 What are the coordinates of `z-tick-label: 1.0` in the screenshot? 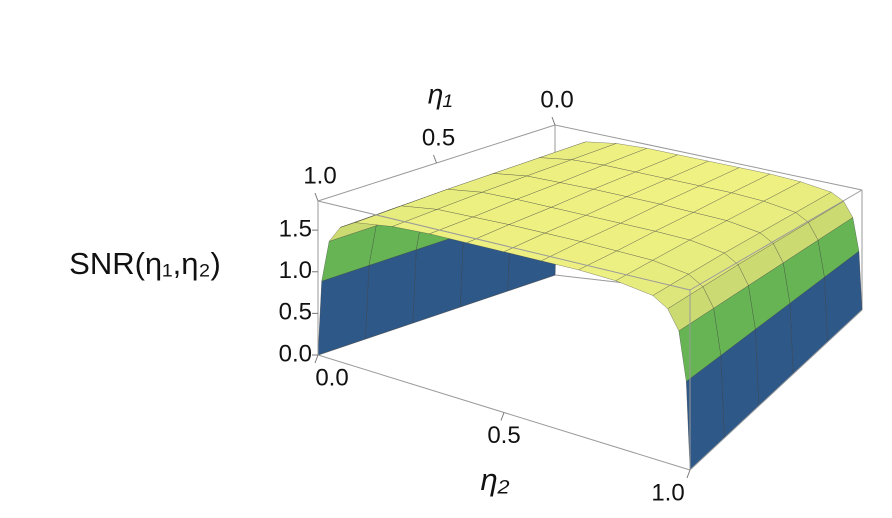 It's located at (295, 270).